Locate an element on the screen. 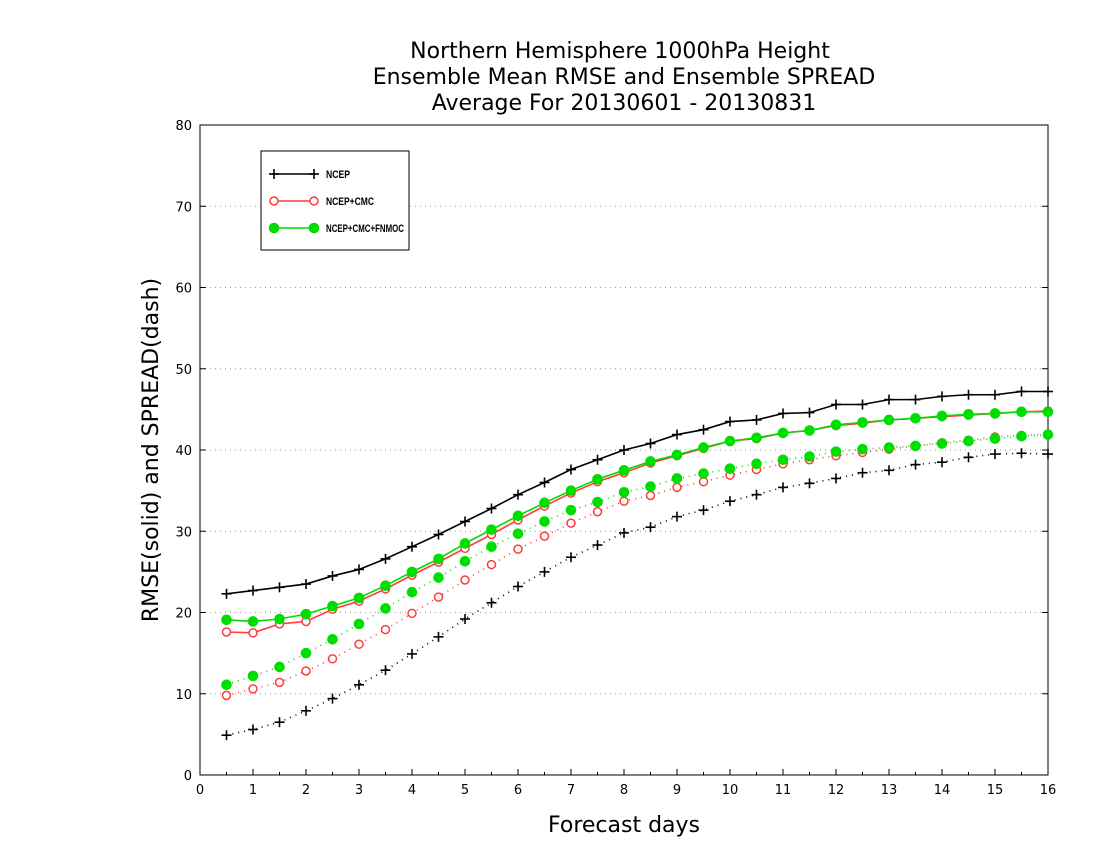 The image size is (1100, 850). chart-title-line-1: Northern Hemisphere 1000hPa Height is located at coordinates (620, 51).